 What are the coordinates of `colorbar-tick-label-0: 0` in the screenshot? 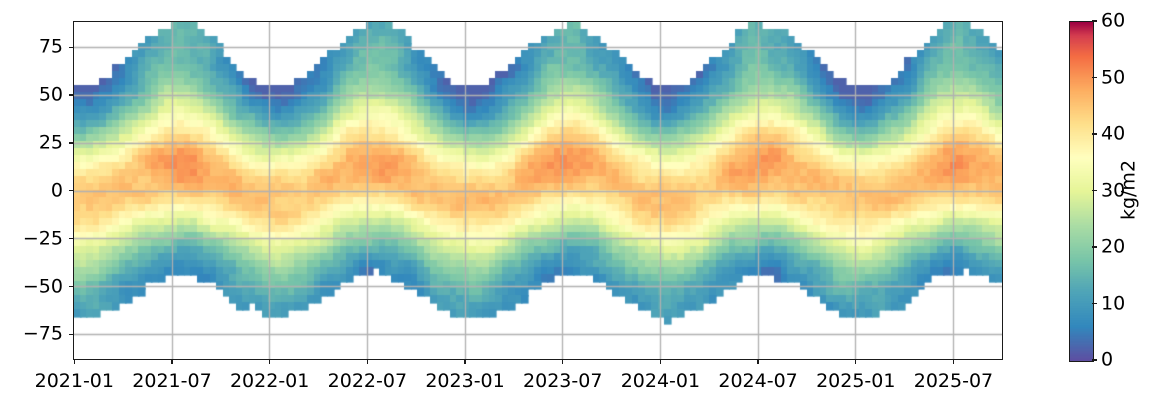 It's located at (1107, 359).